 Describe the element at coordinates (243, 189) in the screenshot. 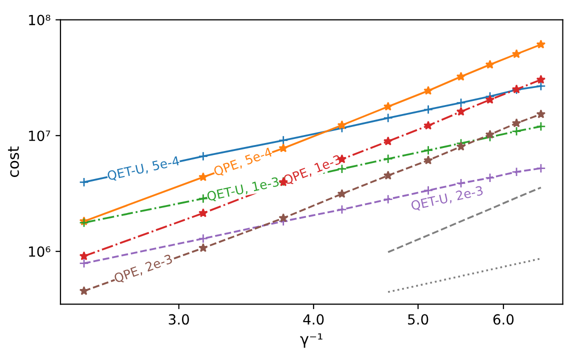

I see `text: QET-U, 1e-3` at that location.